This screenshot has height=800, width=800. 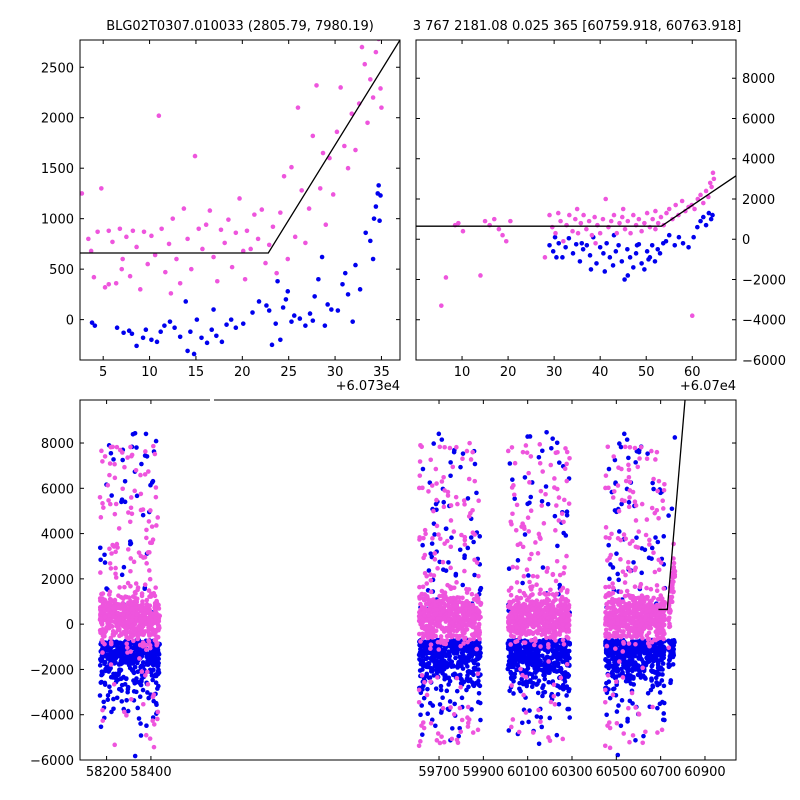 I want to click on y-tick-label: −2000, so click(x=764, y=280).